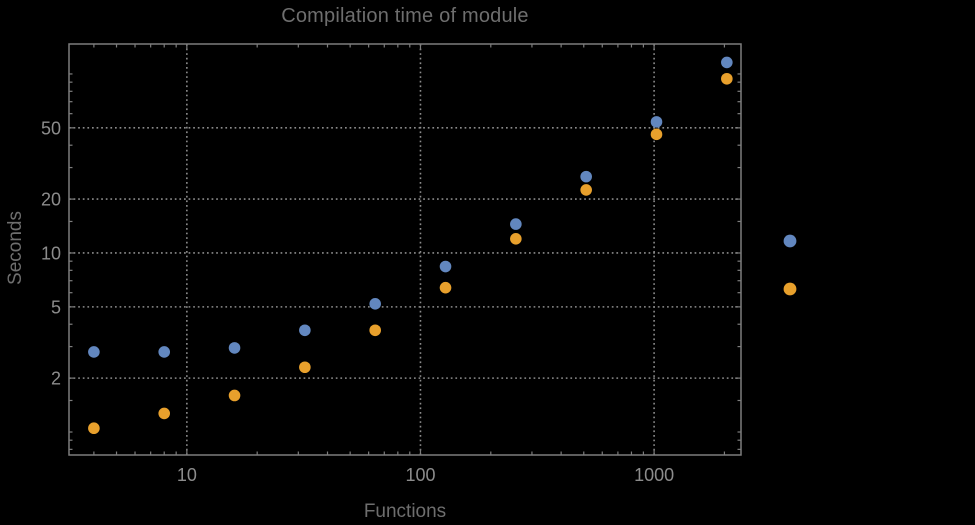 The width and height of the screenshot is (975, 525). Describe the element at coordinates (51, 253) in the screenshot. I see `y-tick-label: 10` at that location.